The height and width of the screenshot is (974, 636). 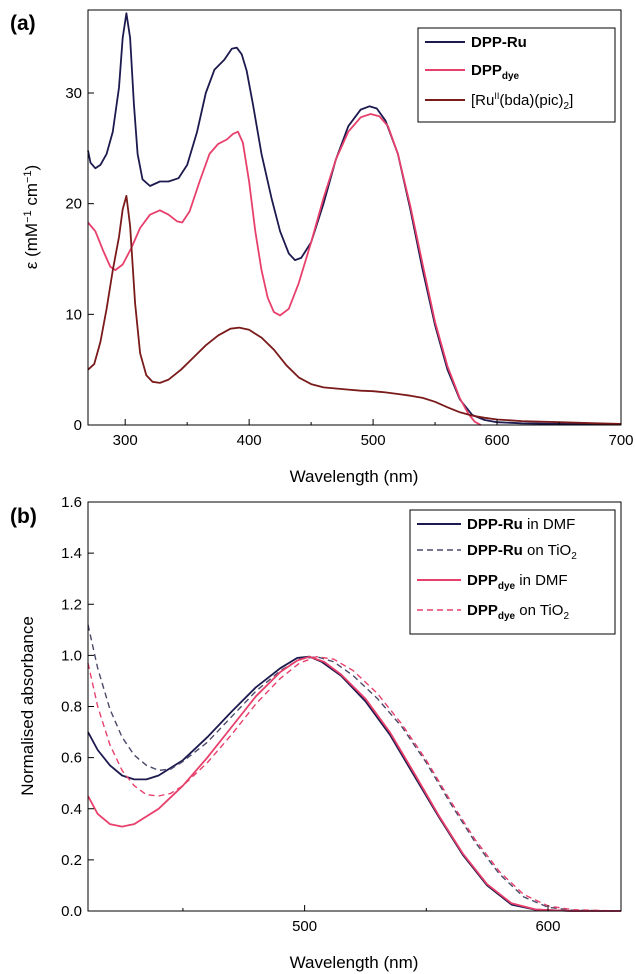 I want to click on panel-b-x-tick-label-600: 600, so click(x=547, y=926).